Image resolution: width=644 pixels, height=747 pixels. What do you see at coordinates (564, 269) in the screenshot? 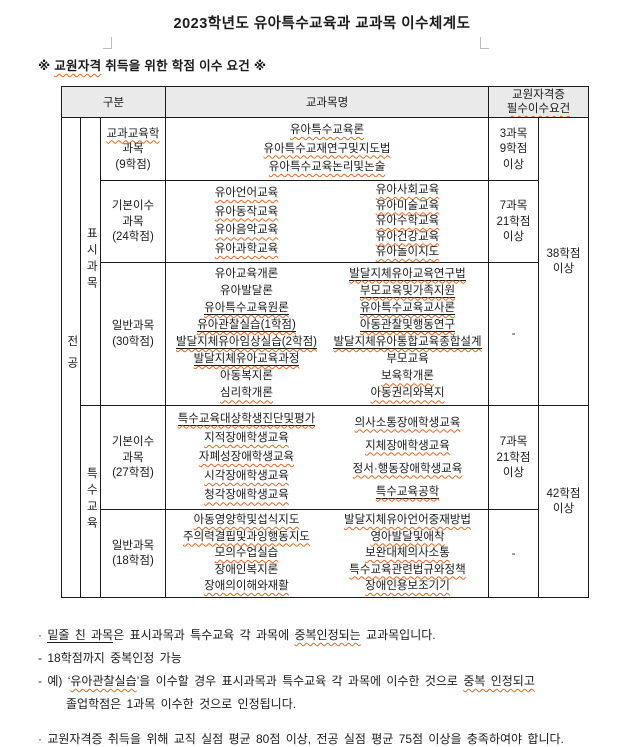
I see `total-line: 이상` at bounding box center [564, 269].